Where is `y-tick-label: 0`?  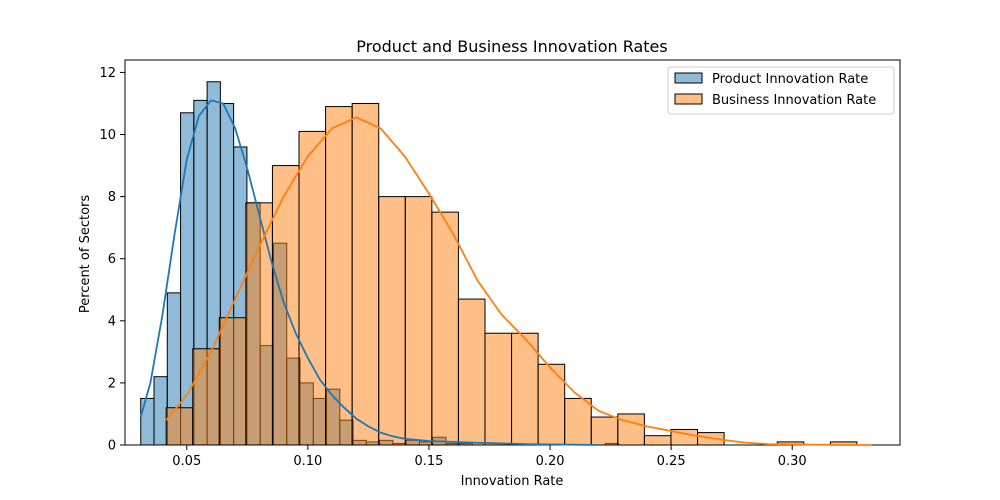
y-tick-label: 0 is located at coordinates (112, 446).